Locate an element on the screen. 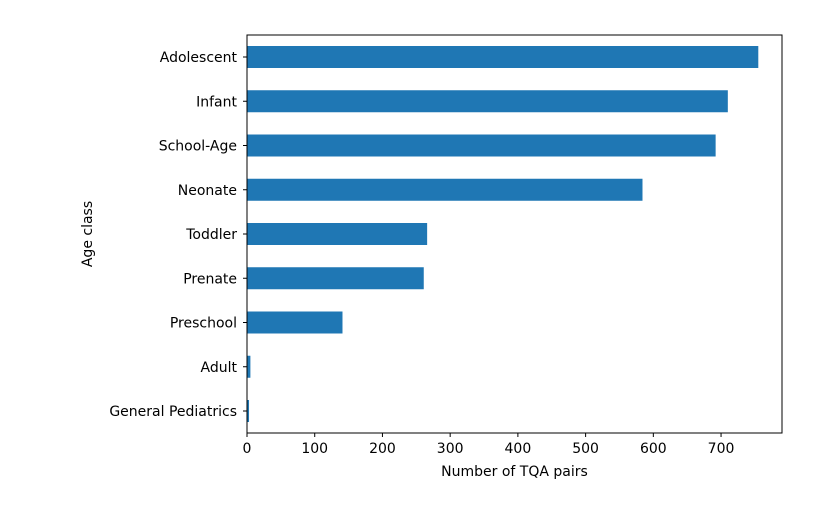 The height and width of the screenshot is (513, 840). bar-preschool is located at coordinates (295, 322).